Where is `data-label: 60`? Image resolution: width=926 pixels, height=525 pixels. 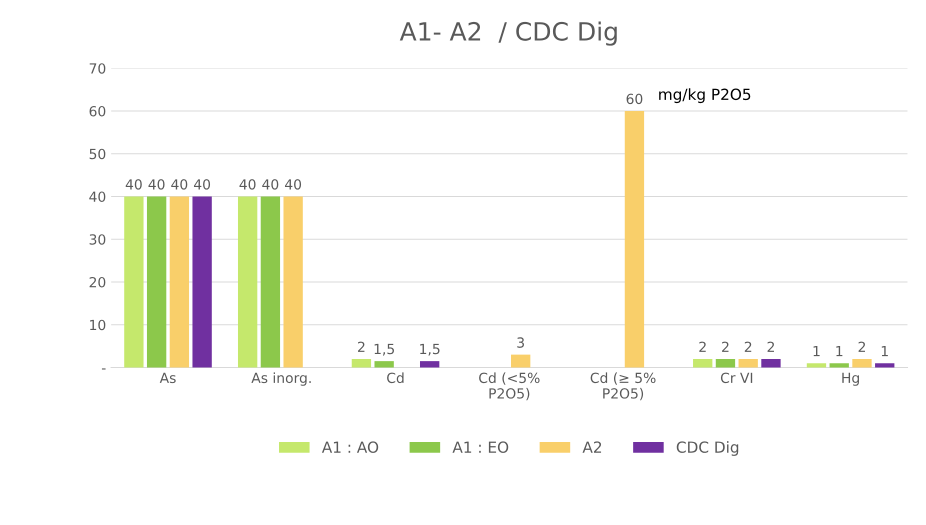
data-label: 60 is located at coordinates (634, 99).